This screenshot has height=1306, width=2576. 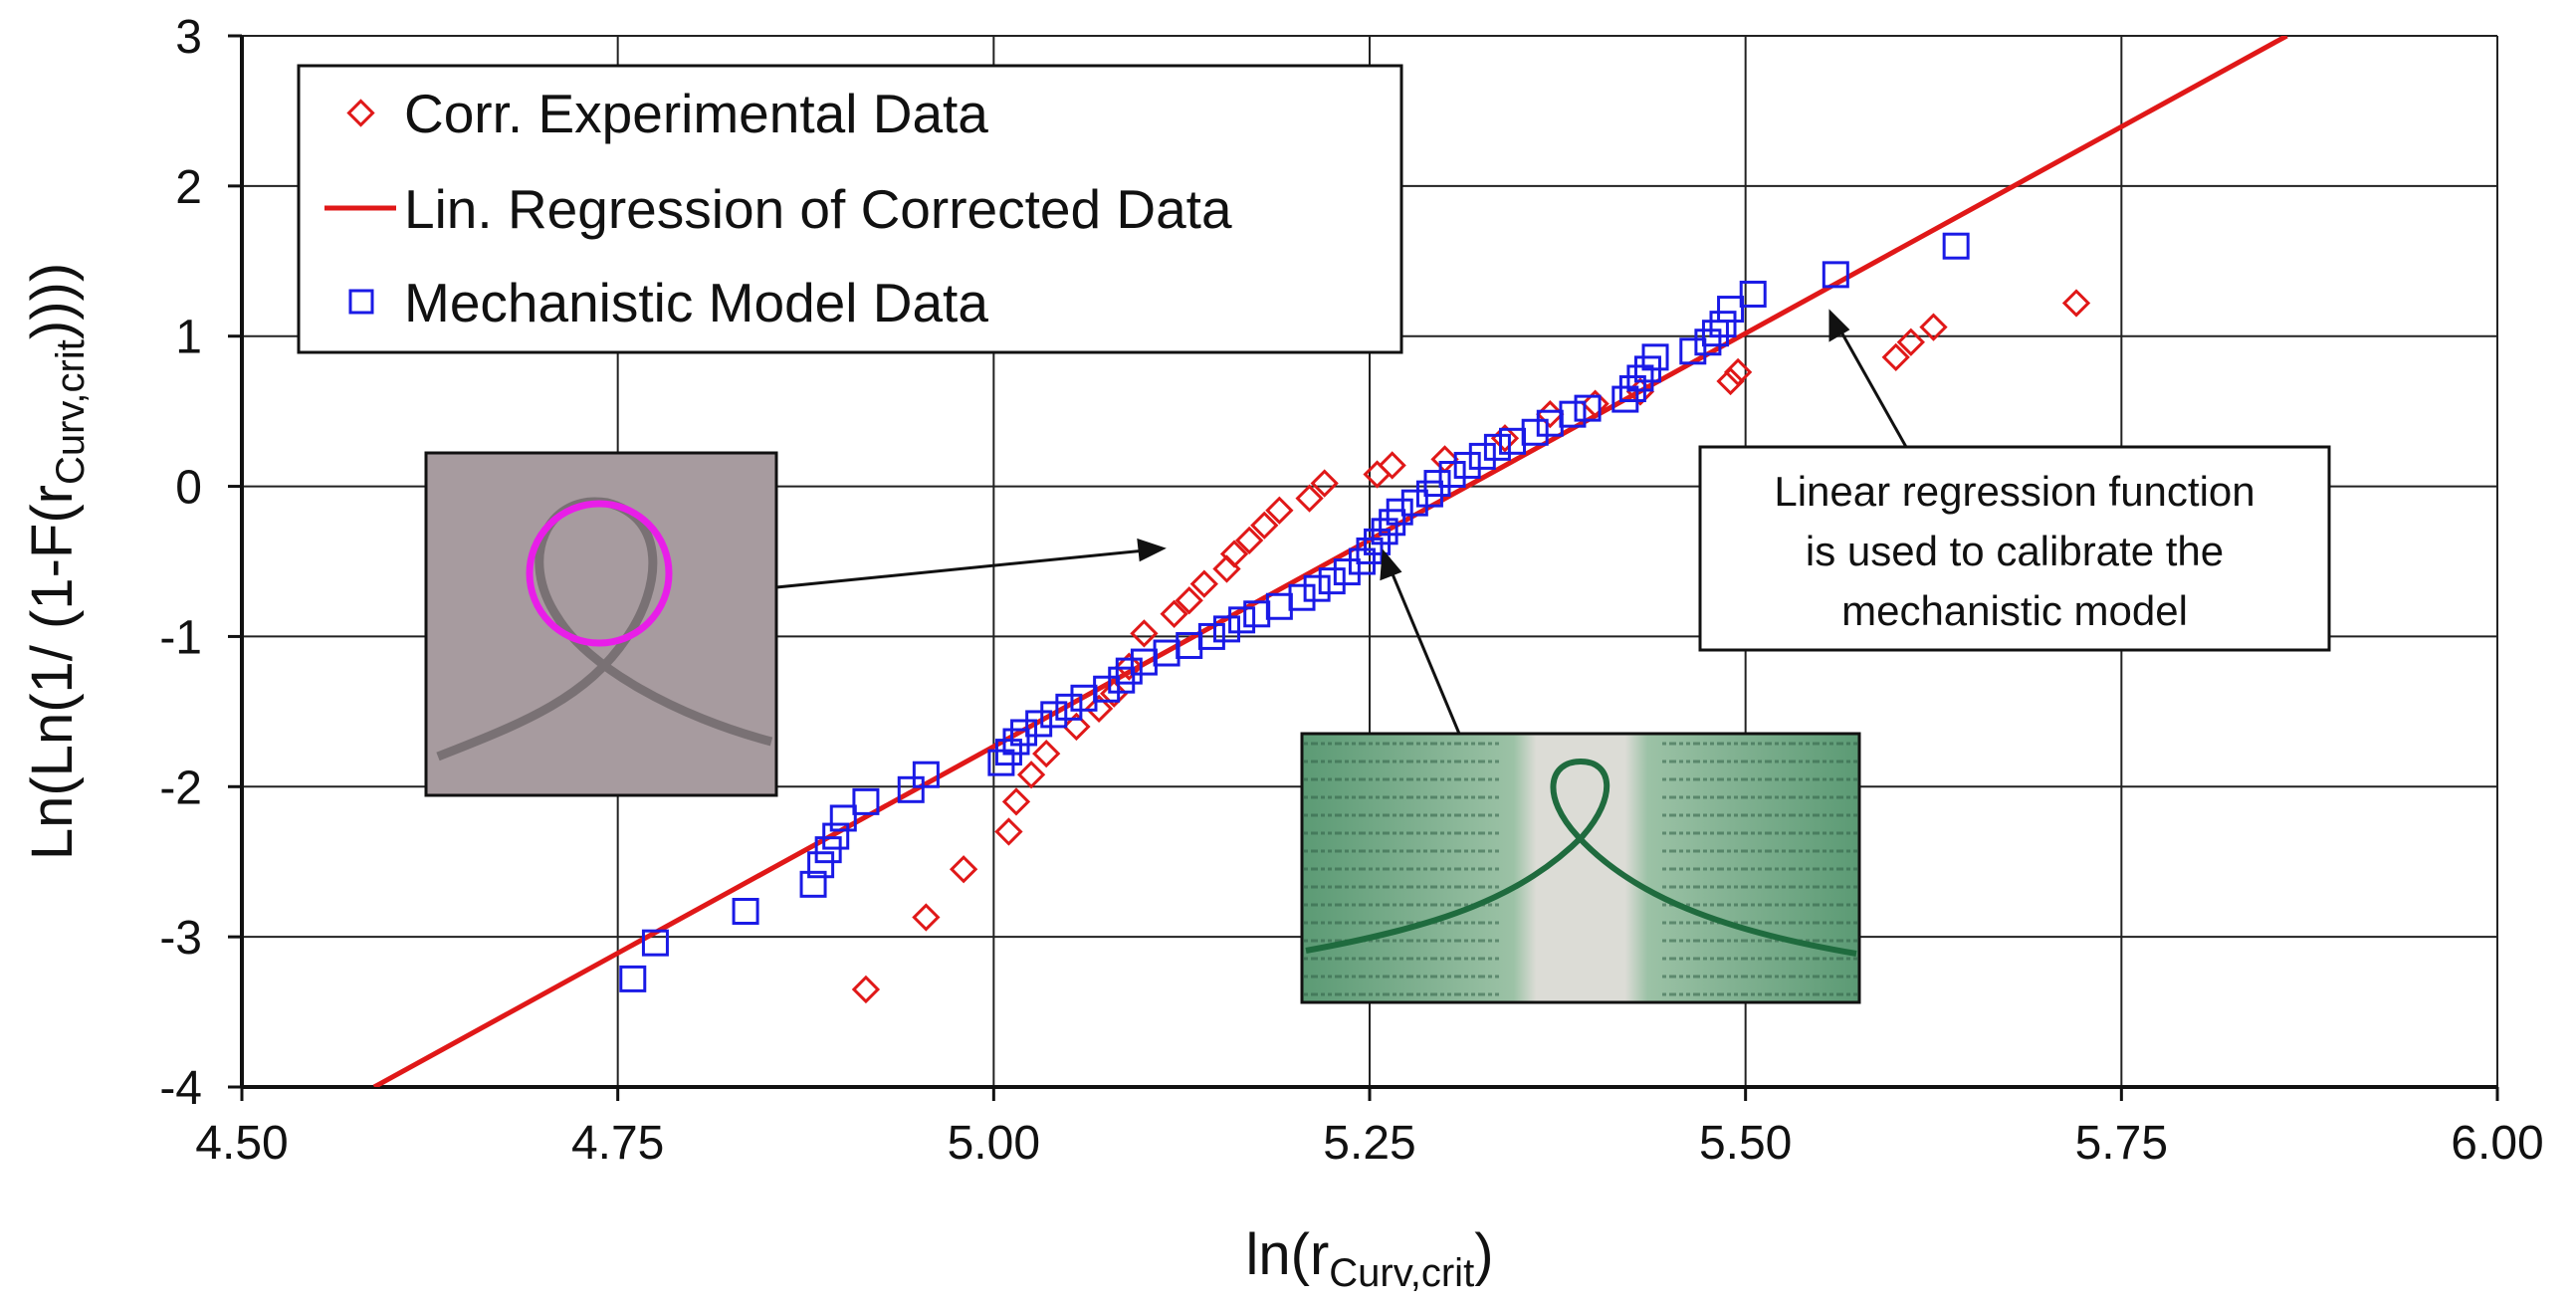 I want to click on annotation-line-1: Linear regression function, so click(x=2014, y=491).